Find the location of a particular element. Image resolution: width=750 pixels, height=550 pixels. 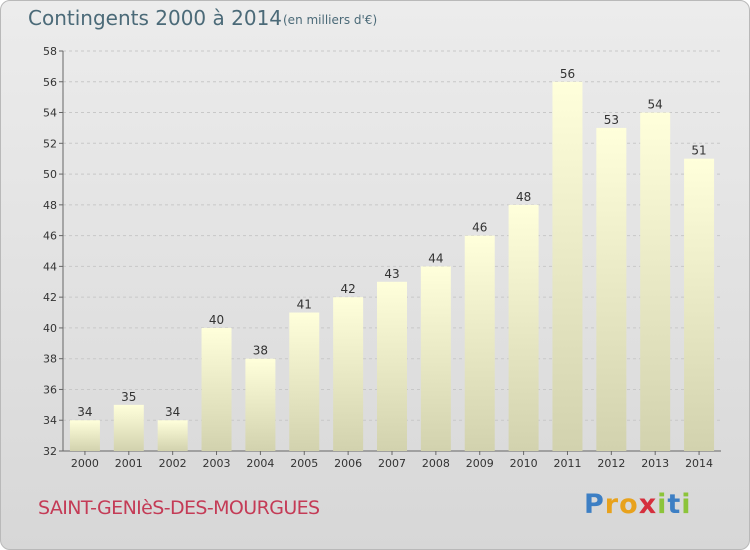

value-label: 54 is located at coordinates (655, 105).